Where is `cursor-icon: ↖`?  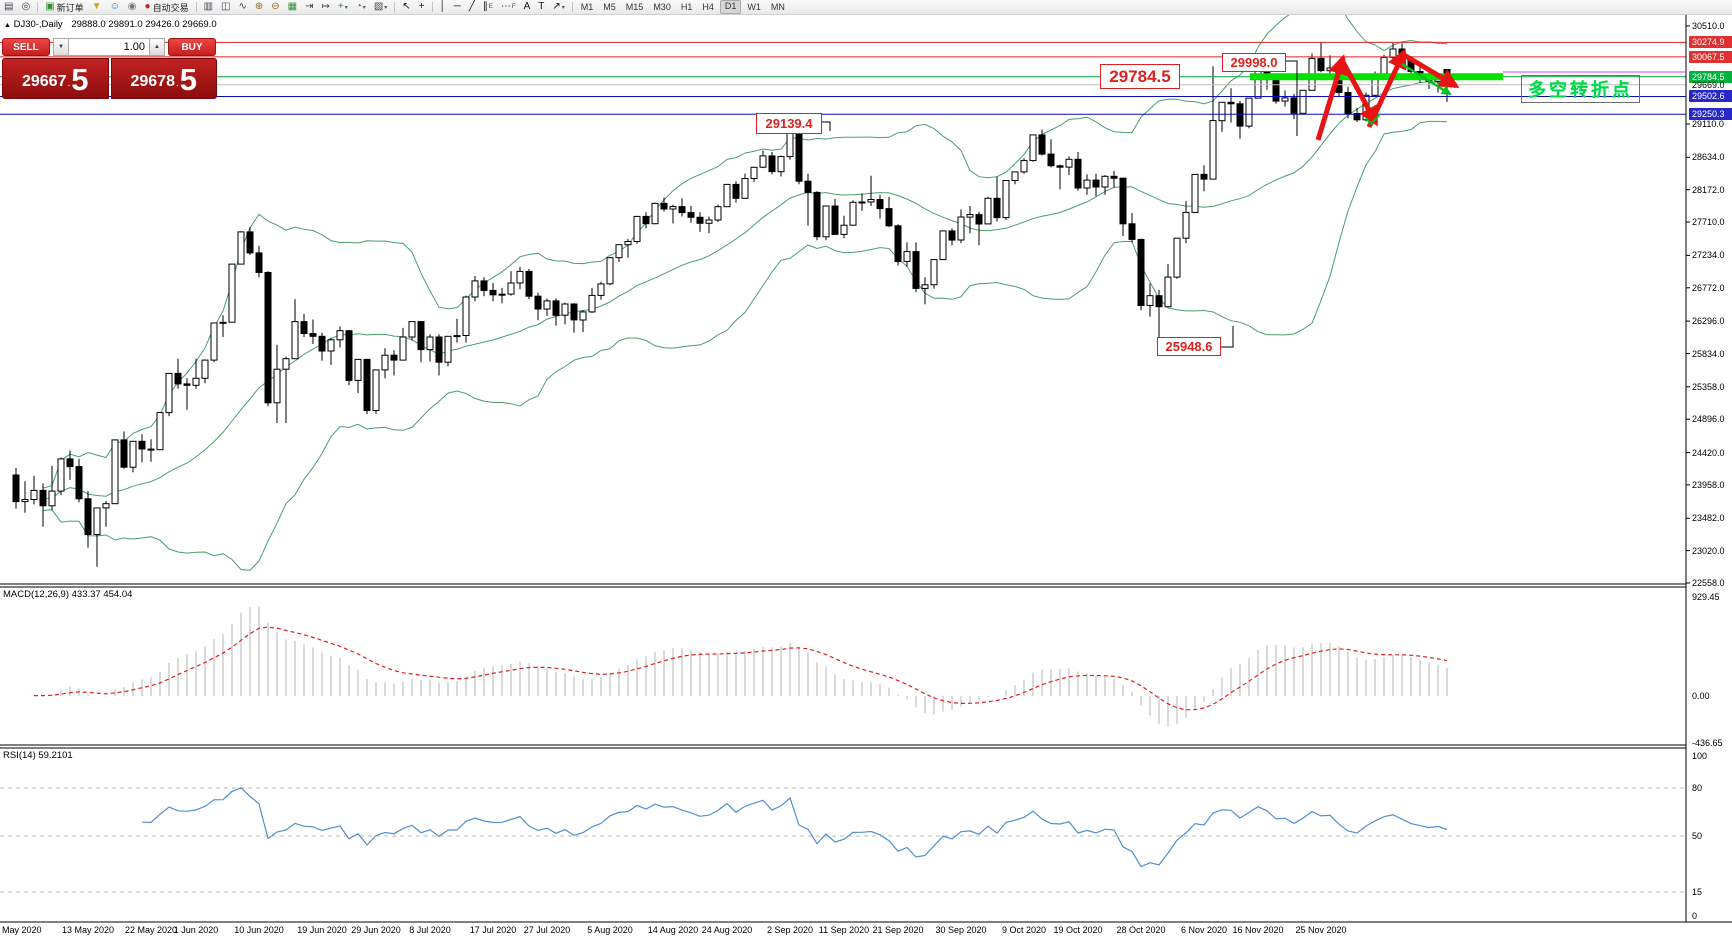 cursor-icon: ↖ is located at coordinates (406, 7).